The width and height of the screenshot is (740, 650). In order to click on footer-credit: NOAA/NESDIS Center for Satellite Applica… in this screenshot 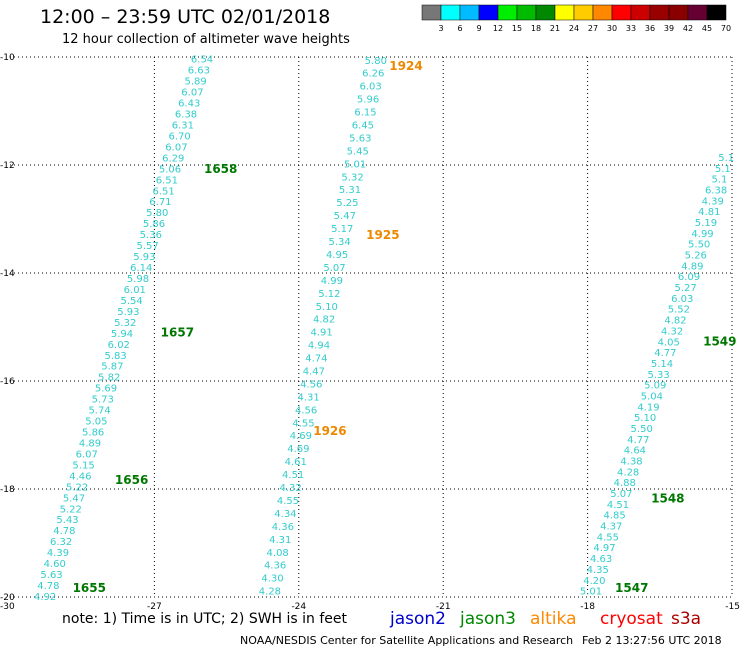, I will do `click(407, 640)`.